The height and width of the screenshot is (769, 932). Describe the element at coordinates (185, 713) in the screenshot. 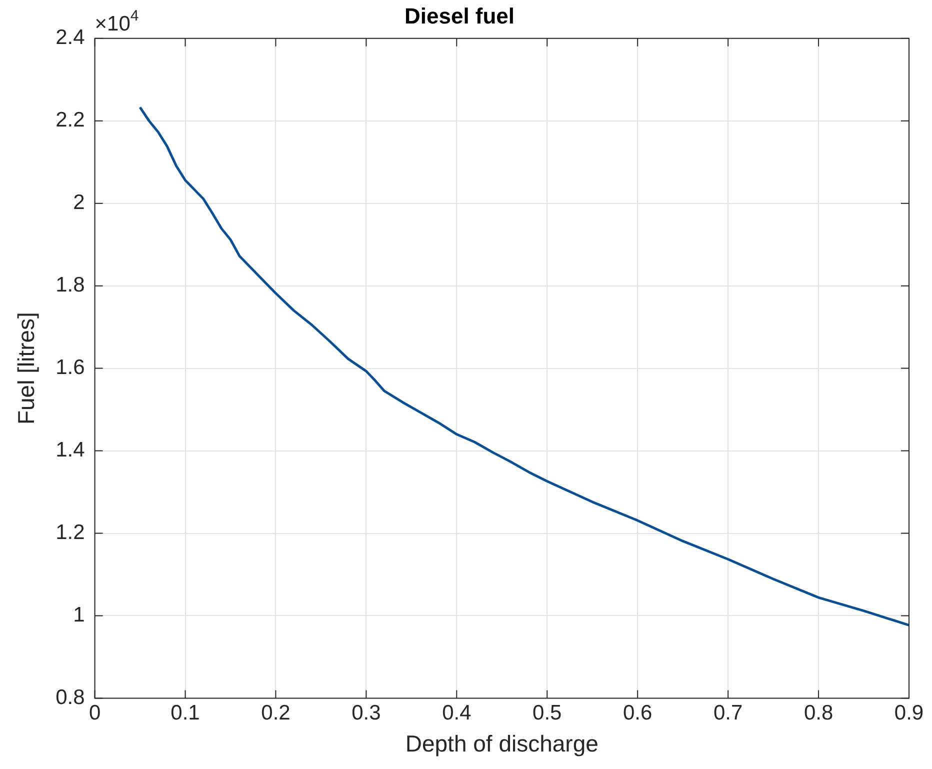

I see `x-tick-label: 0.1` at that location.